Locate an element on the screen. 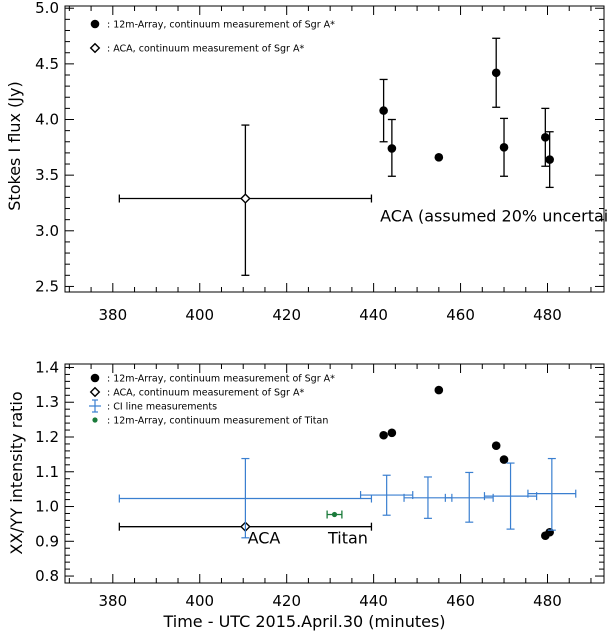  annotation: ACA is located at coordinates (264, 538).